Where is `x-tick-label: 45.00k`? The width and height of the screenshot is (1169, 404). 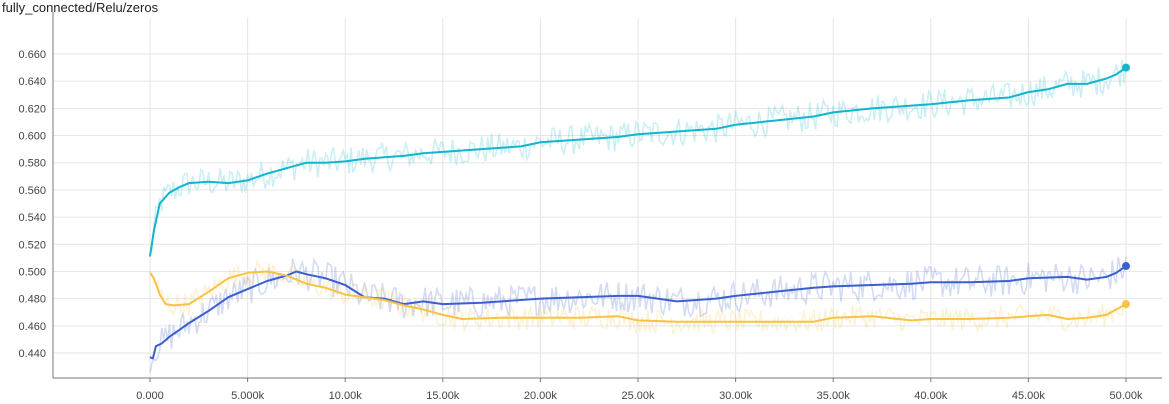 x-tick-label: 45.00k is located at coordinates (1029, 396).